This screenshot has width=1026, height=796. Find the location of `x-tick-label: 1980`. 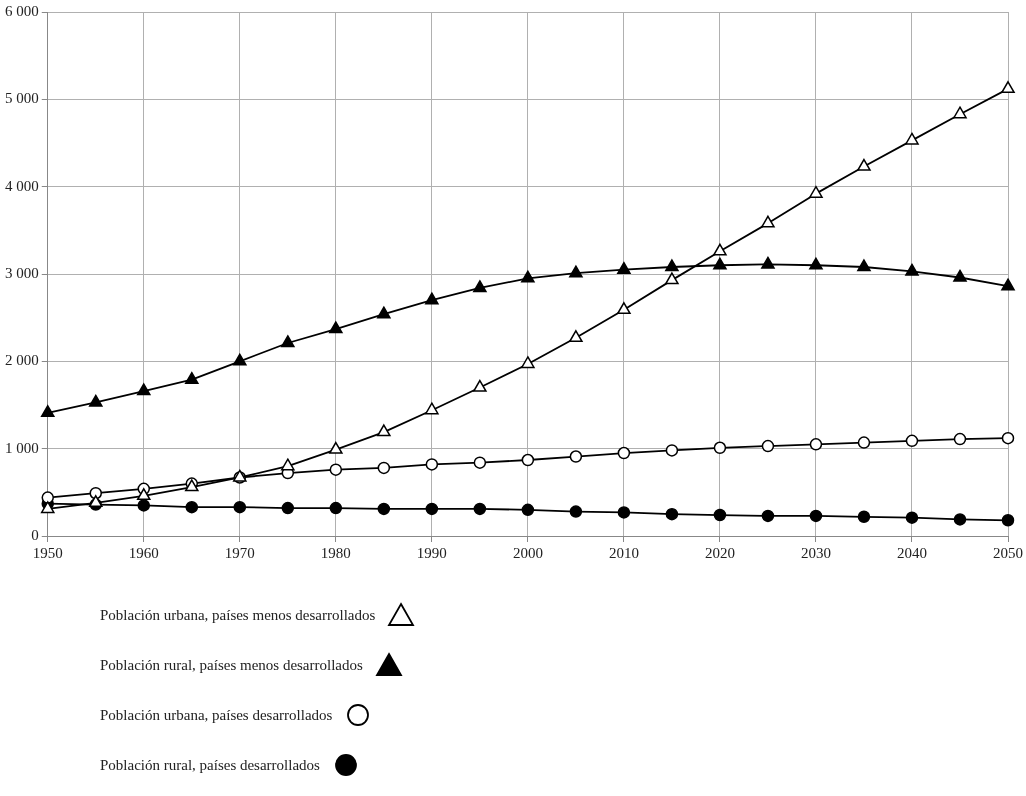

x-tick-label: 1980 is located at coordinates (335, 552).